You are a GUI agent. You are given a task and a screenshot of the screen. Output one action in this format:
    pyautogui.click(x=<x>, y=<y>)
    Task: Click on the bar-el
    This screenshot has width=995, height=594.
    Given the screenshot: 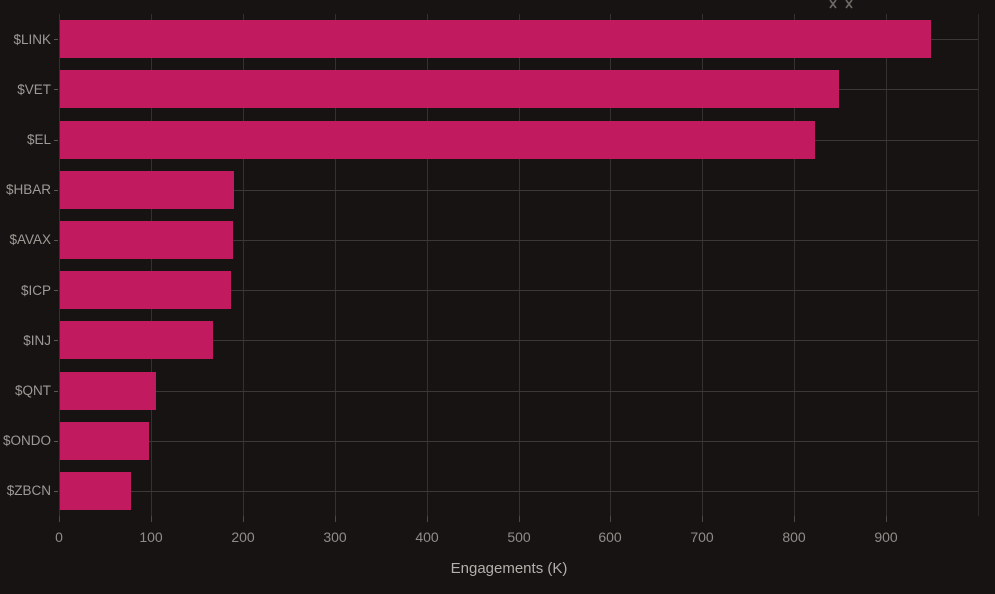 What is the action you would take?
    pyautogui.click(x=437, y=140)
    